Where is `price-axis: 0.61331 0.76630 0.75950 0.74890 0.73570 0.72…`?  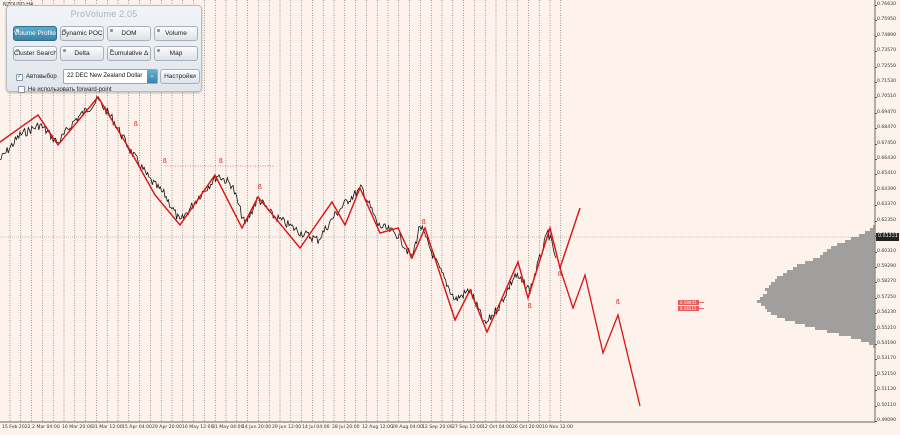 price-axis: 0.61331 0.76630 0.75950 0.74890 0.73570 0.72… is located at coordinates (887, 217).